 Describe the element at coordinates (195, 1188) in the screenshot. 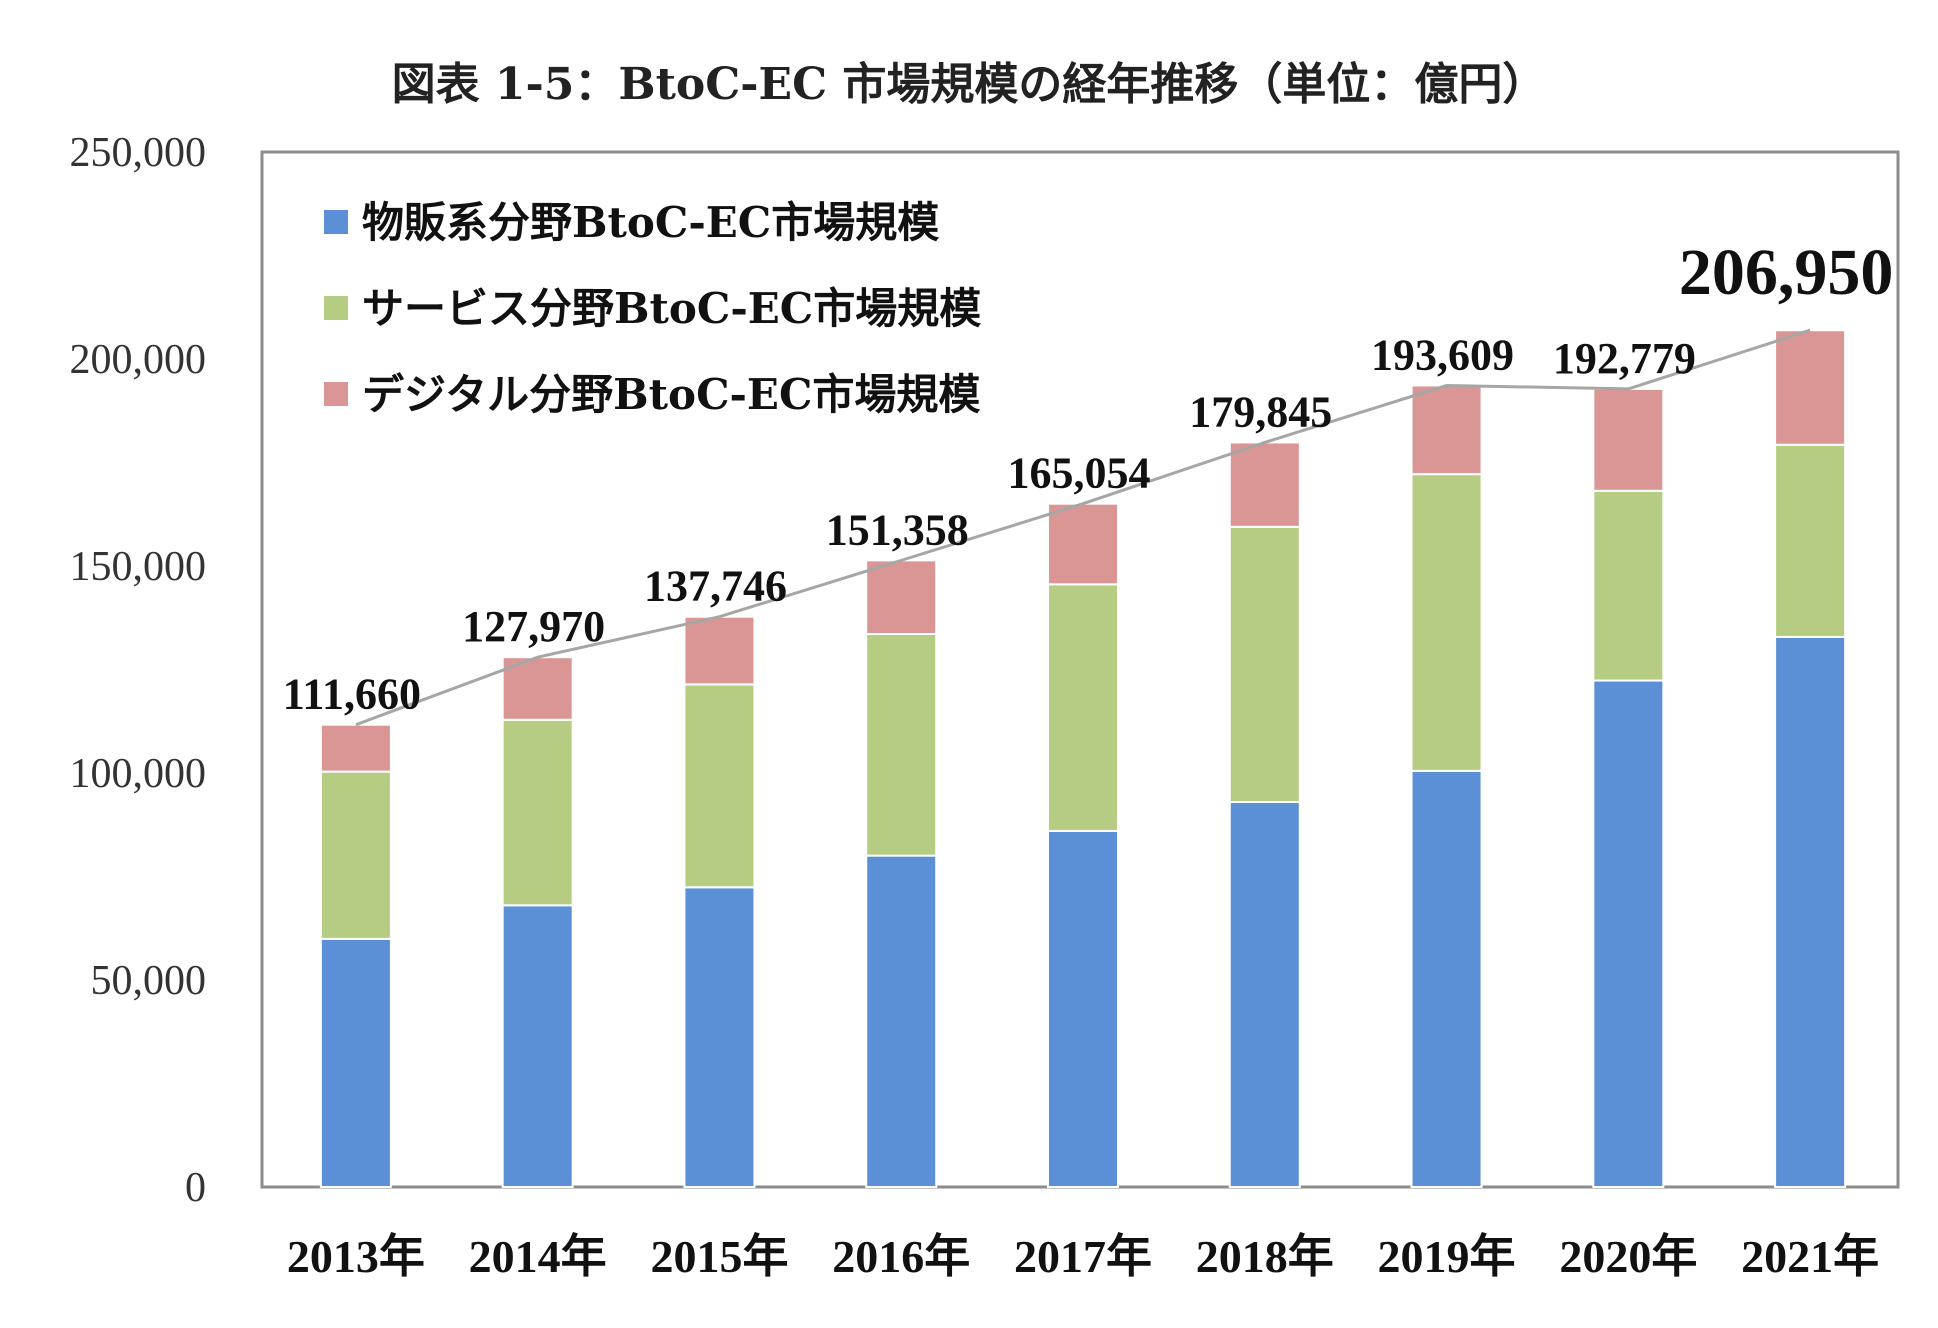

I see `y-tick-label: 0` at that location.